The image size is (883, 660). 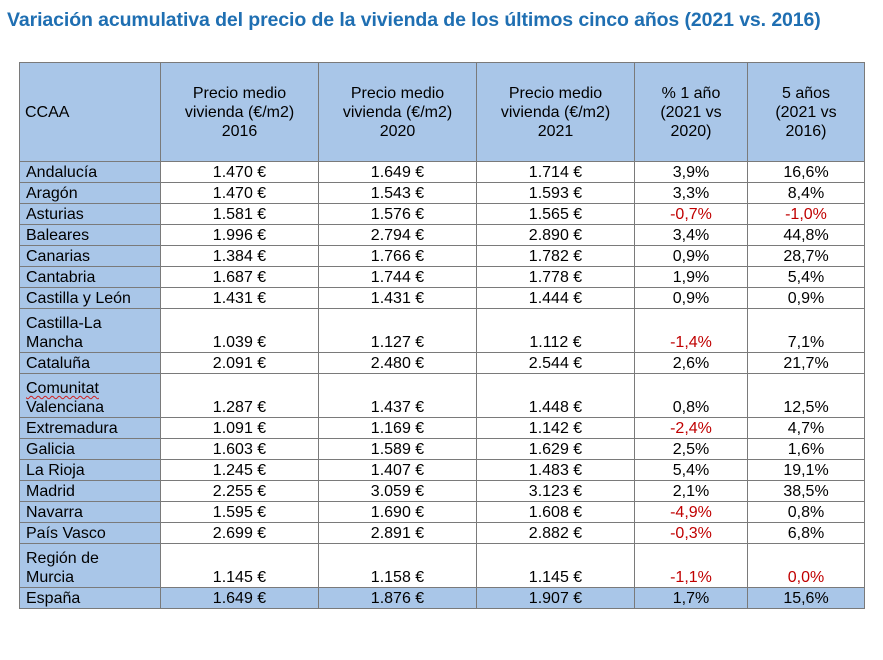 What do you see at coordinates (397, 565) in the screenshot?
I see `price-2020-cell: 1.158 €` at bounding box center [397, 565].